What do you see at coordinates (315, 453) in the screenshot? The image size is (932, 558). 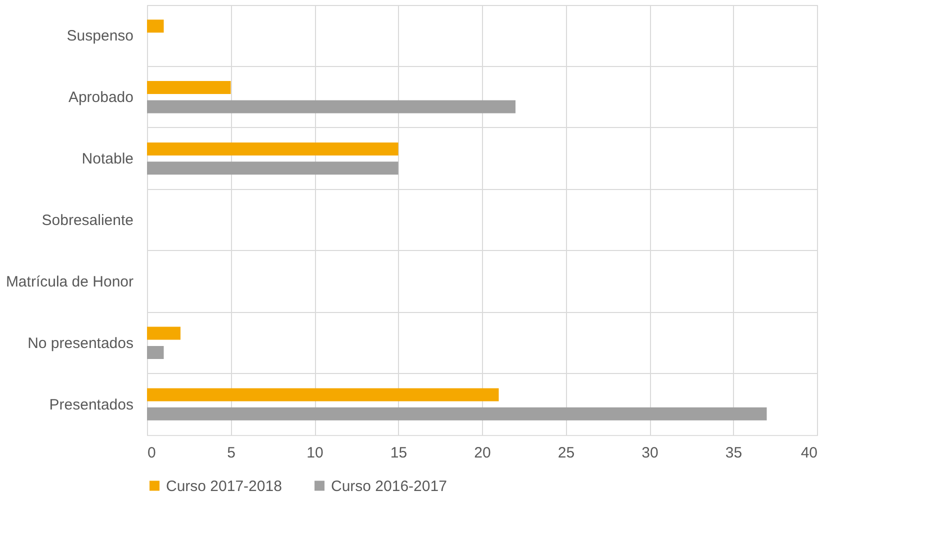 I see `x-tick-label: 10` at bounding box center [315, 453].